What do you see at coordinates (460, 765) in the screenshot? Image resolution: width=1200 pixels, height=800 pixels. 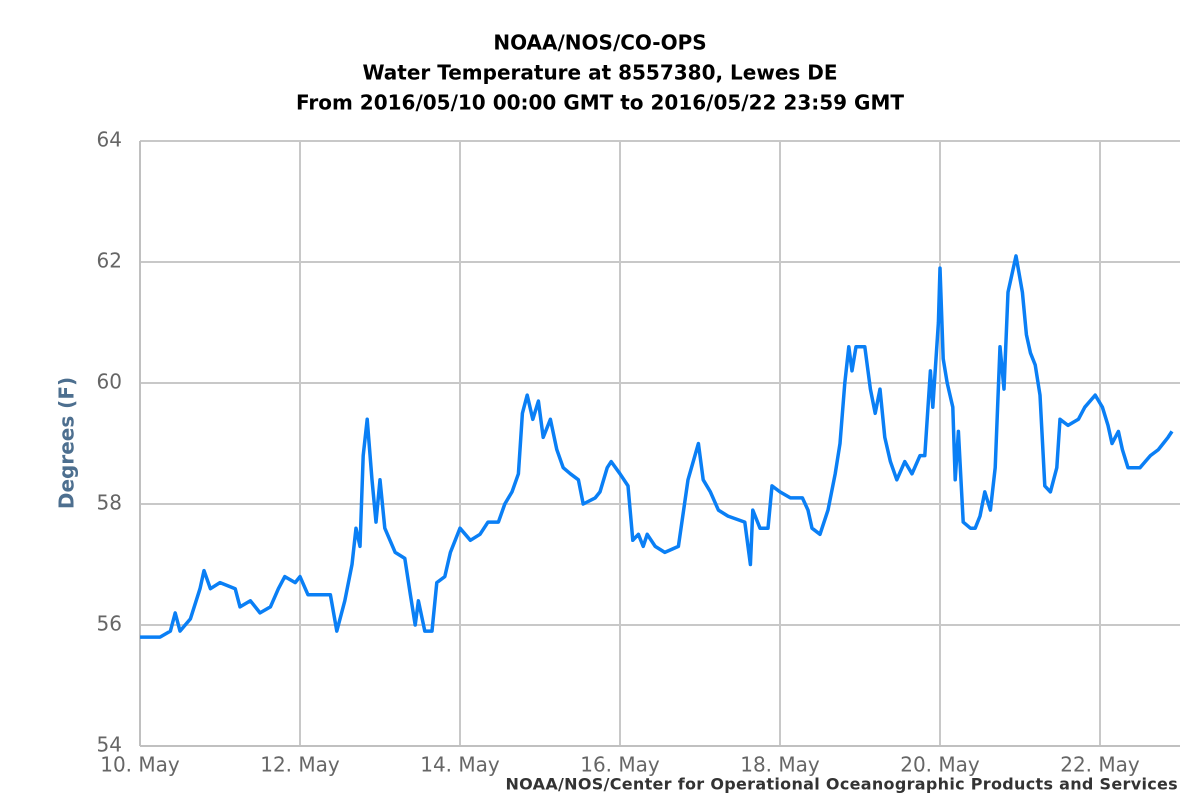 I see `x-tick-label: 14. May` at bounding box center [460, 765].